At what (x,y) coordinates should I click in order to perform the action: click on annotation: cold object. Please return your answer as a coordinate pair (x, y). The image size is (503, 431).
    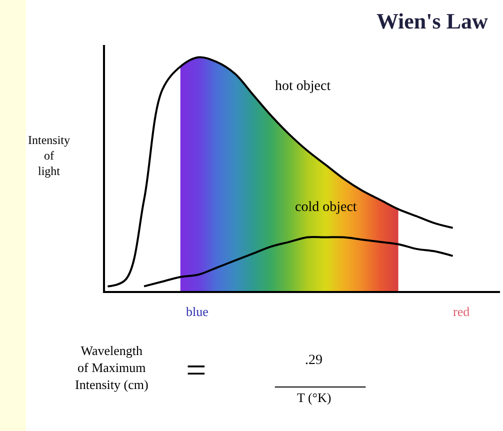
    Looking at the image, I should click on (326, 207).